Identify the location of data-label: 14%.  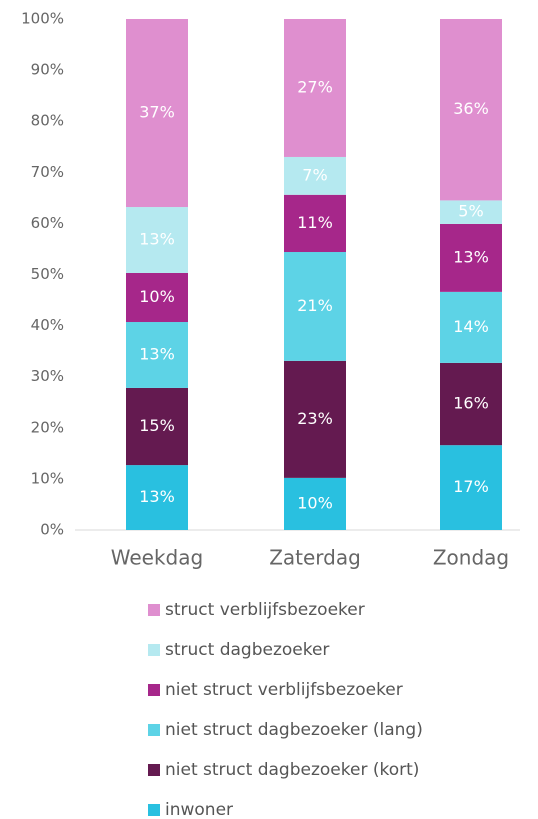
(471, 326).